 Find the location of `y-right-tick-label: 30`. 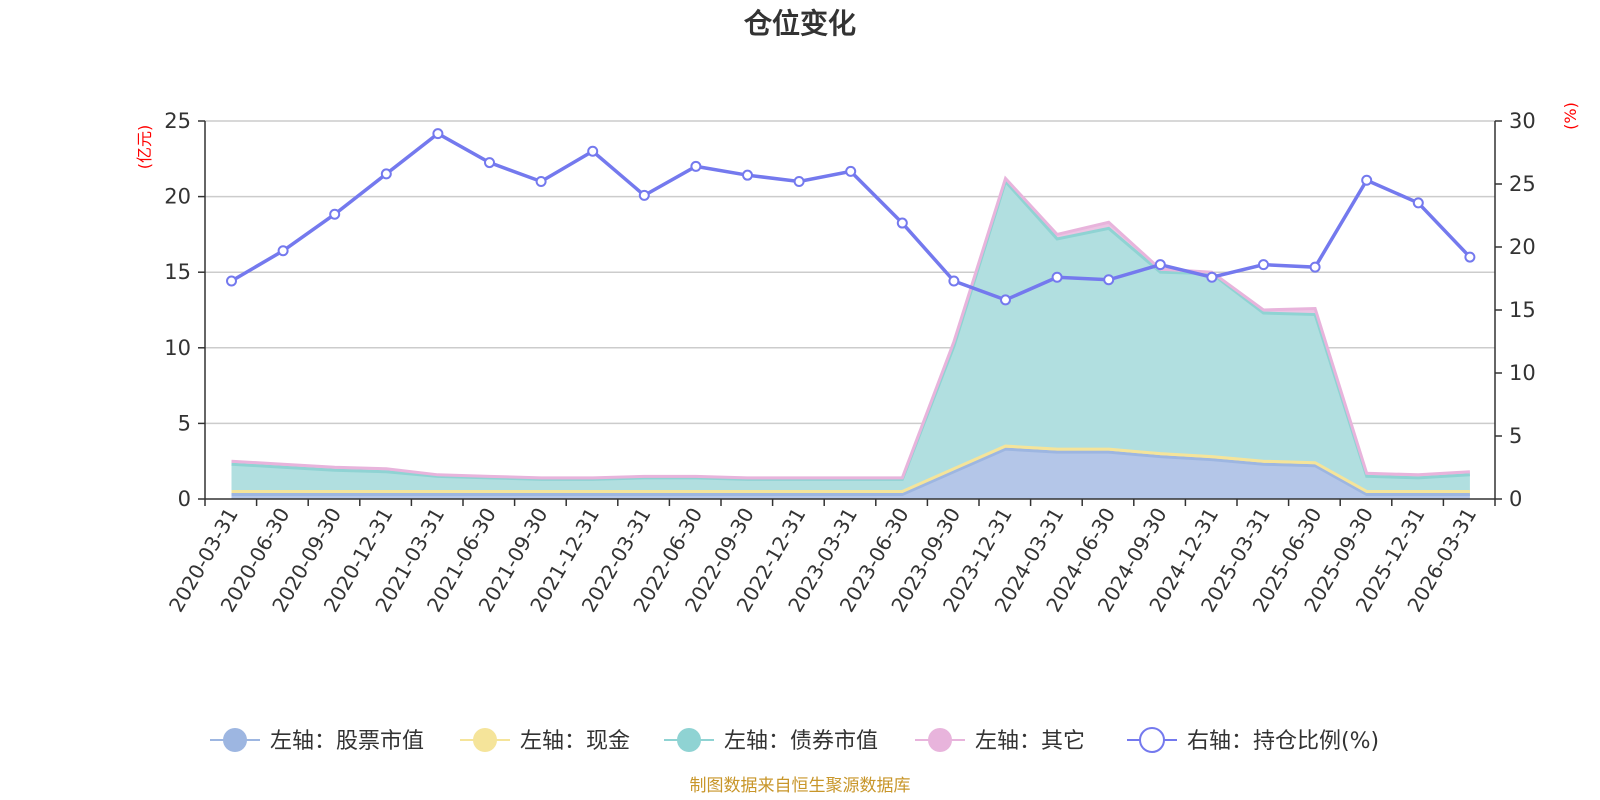

y-right-tick-label: 30 is located at coordinates (1522, 121).